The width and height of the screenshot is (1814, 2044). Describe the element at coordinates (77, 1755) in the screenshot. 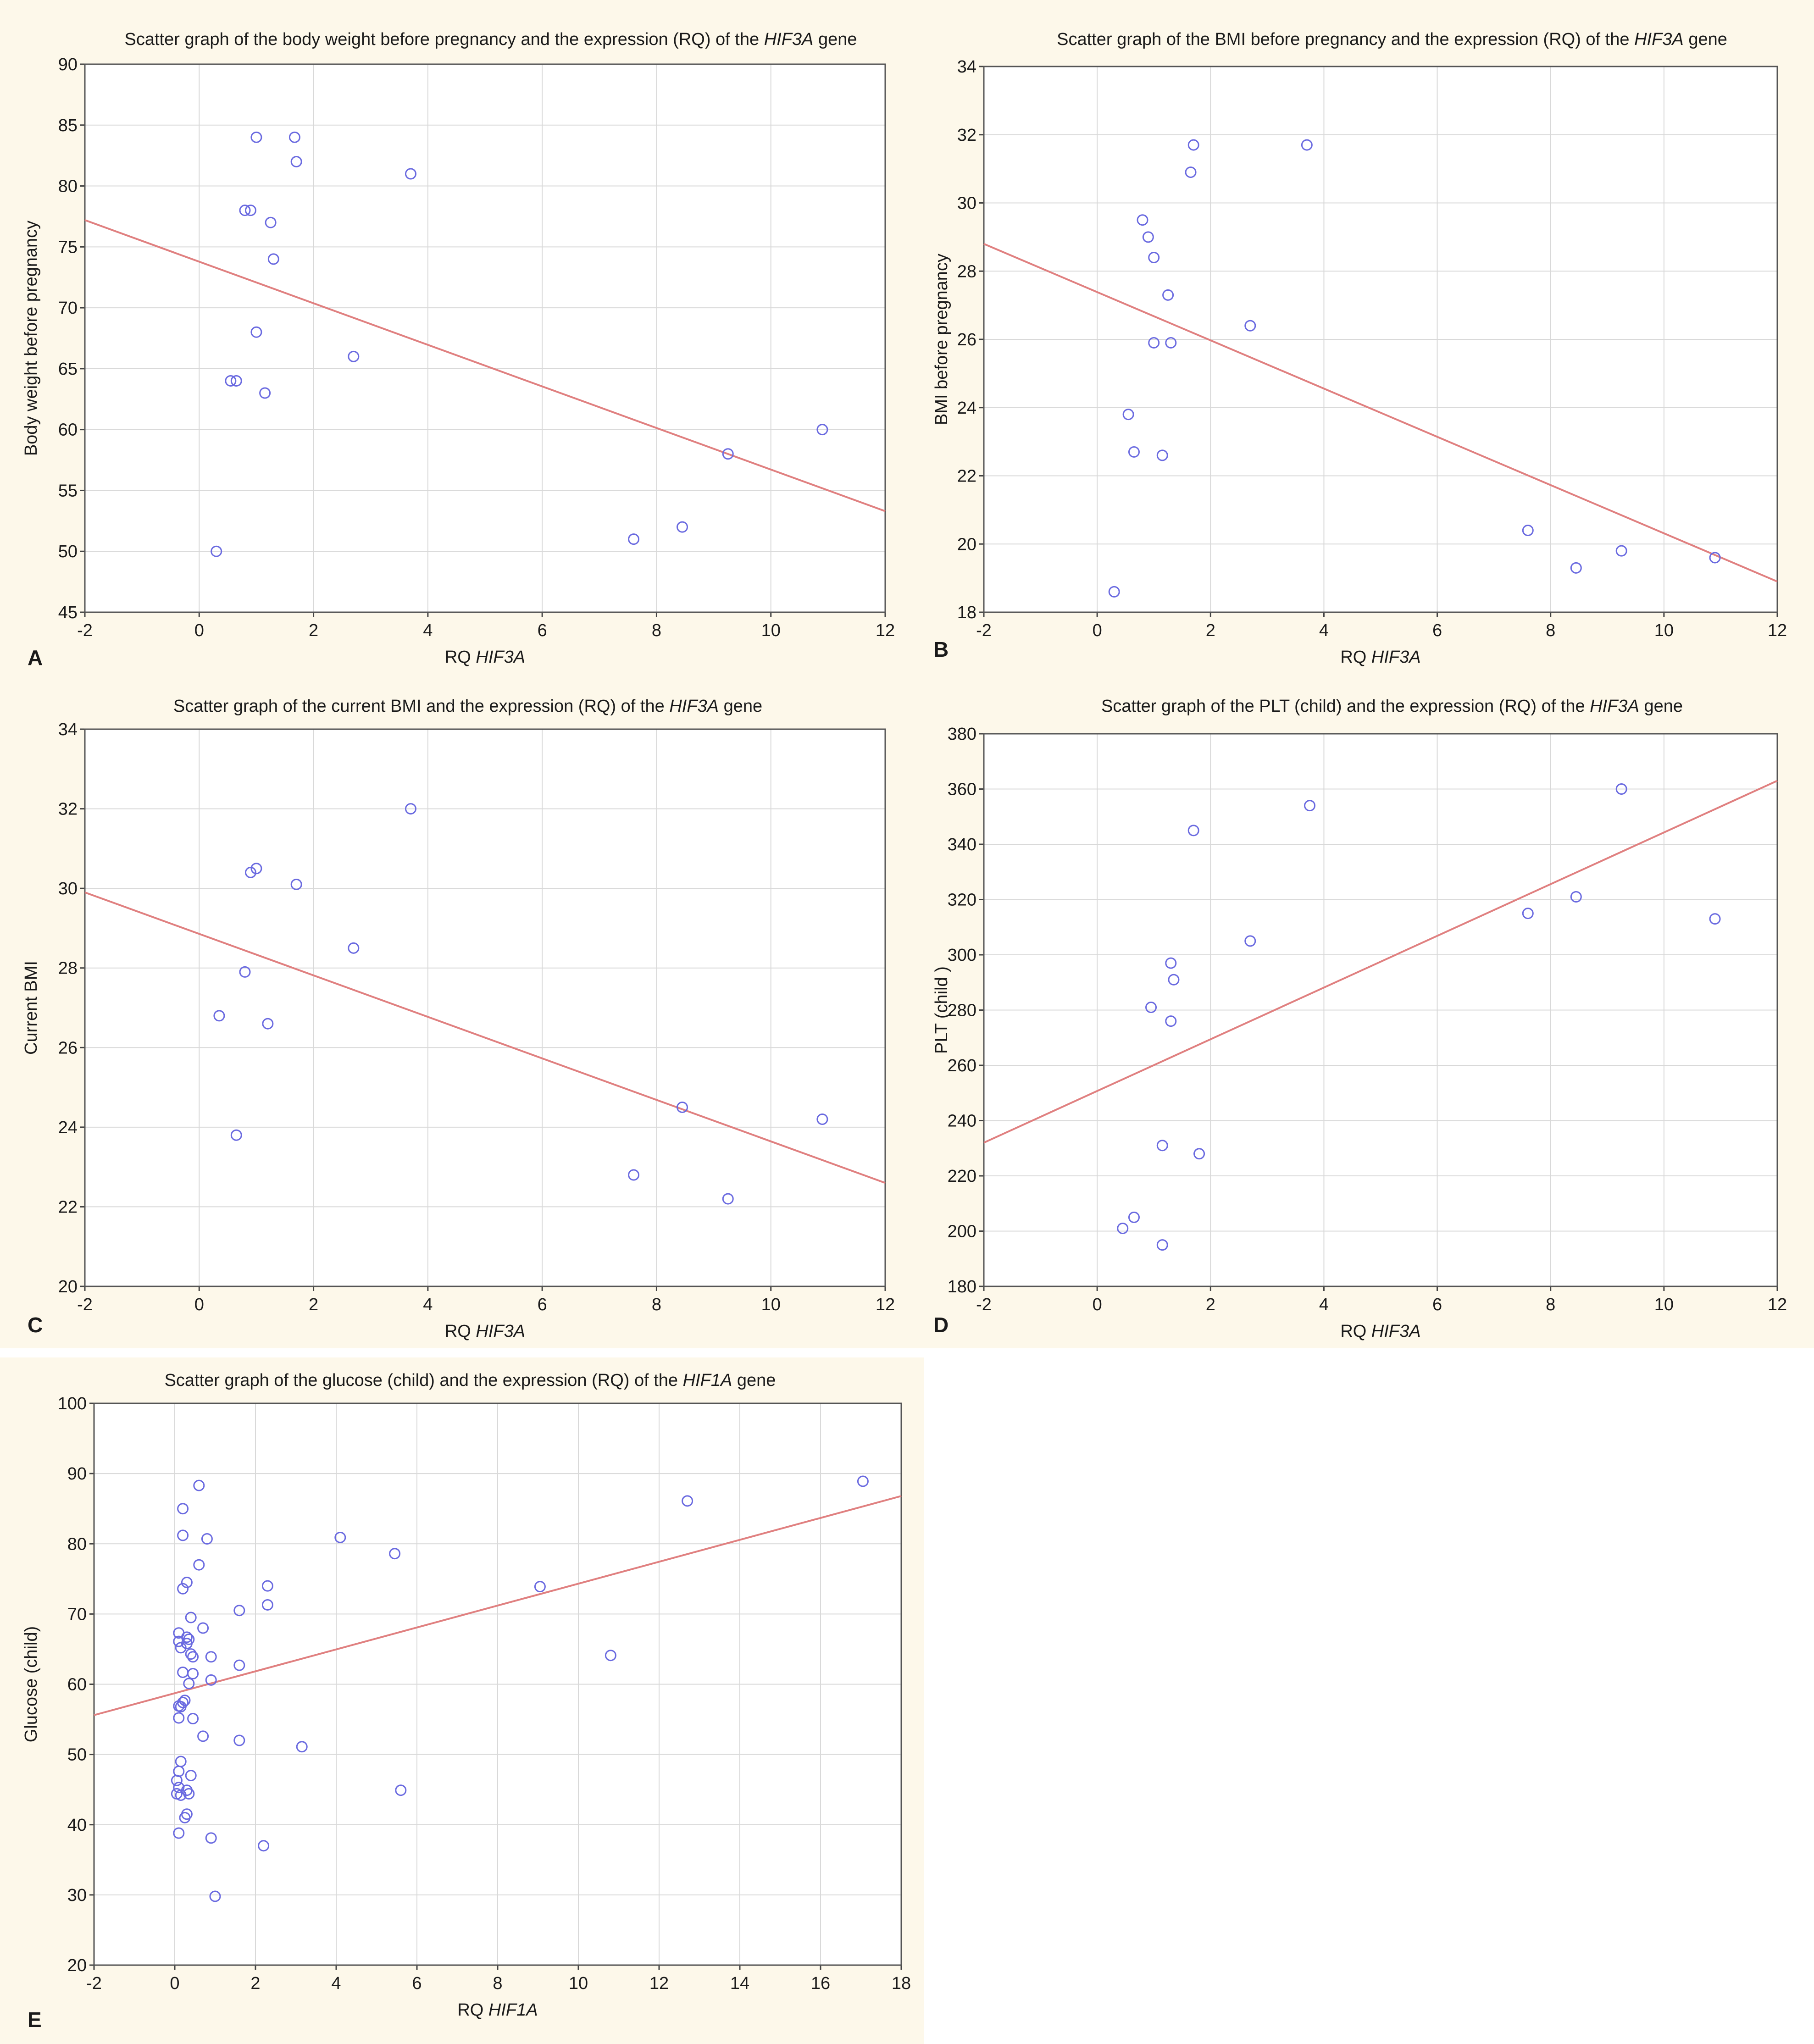

I see `chart-e-y-tick-label: 50` at that location.